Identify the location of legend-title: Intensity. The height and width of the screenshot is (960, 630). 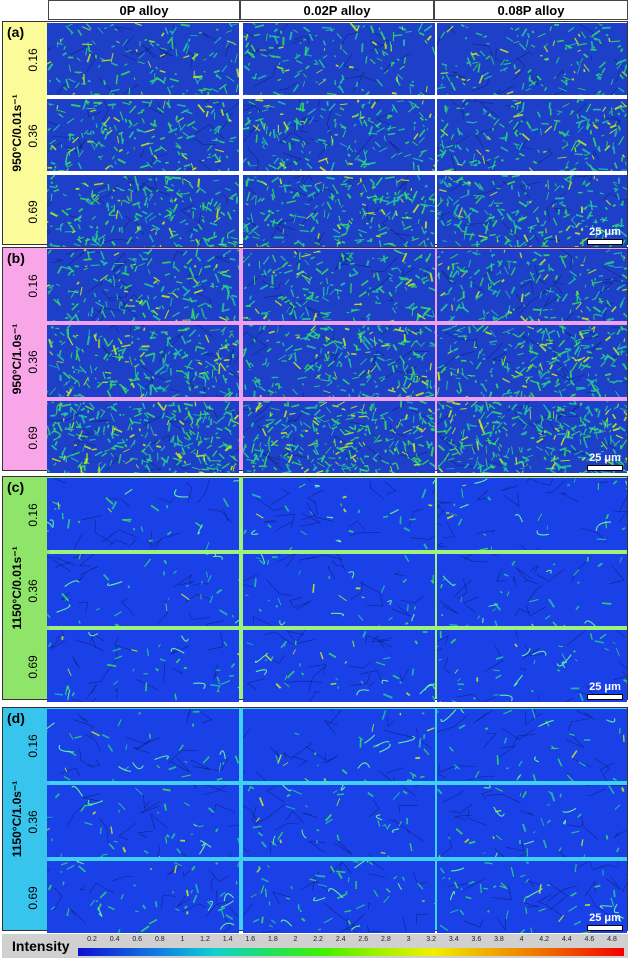
(41, 946).